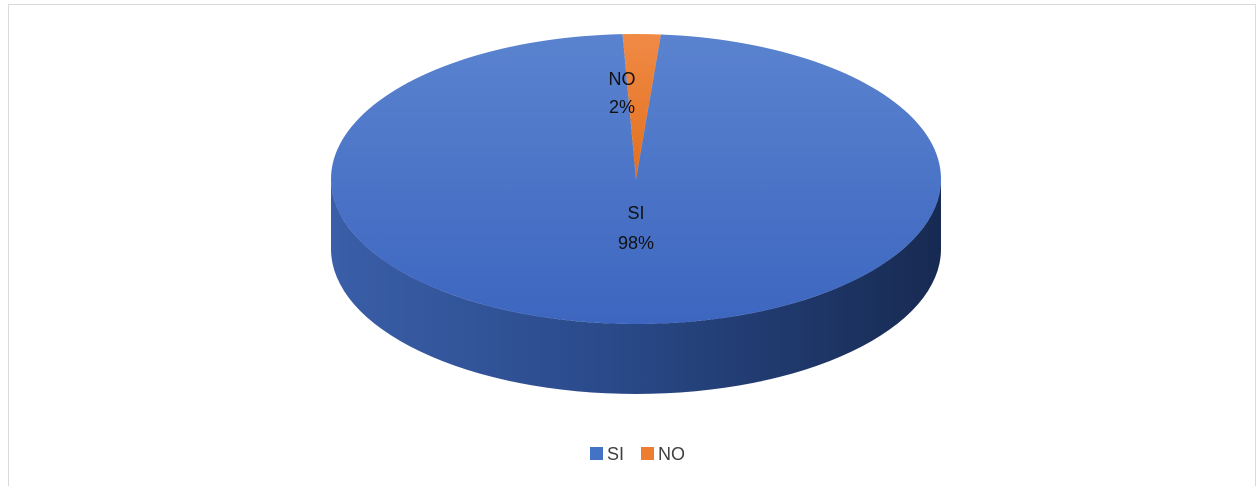 This screenshot has width=1260, height=487. I want to click on data-label-si-category: SI, so click(635, 213).